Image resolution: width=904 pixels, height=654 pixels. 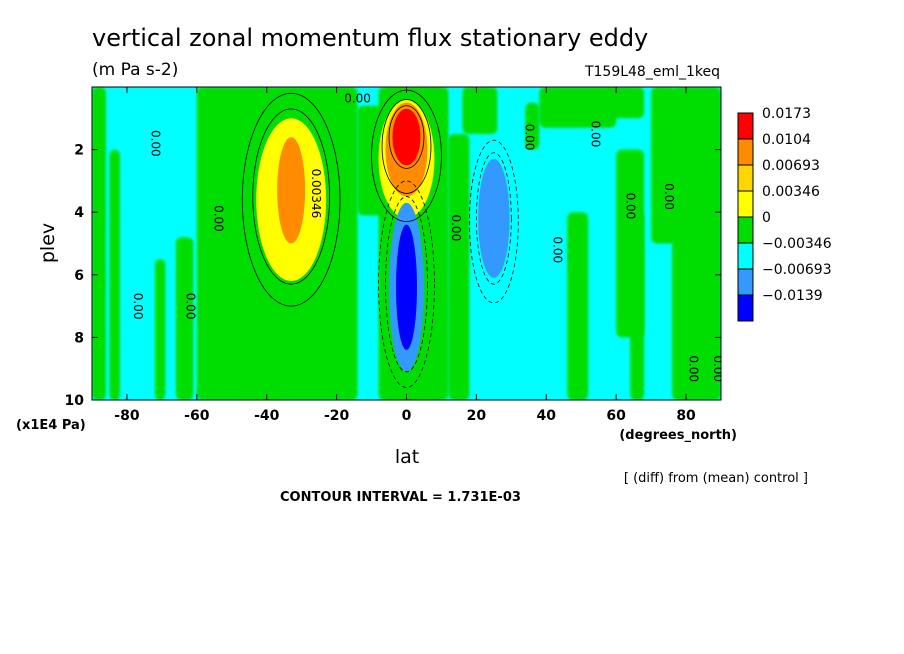 I want to click on colorbar-label: −0.00693, so click(x=797, y=270).